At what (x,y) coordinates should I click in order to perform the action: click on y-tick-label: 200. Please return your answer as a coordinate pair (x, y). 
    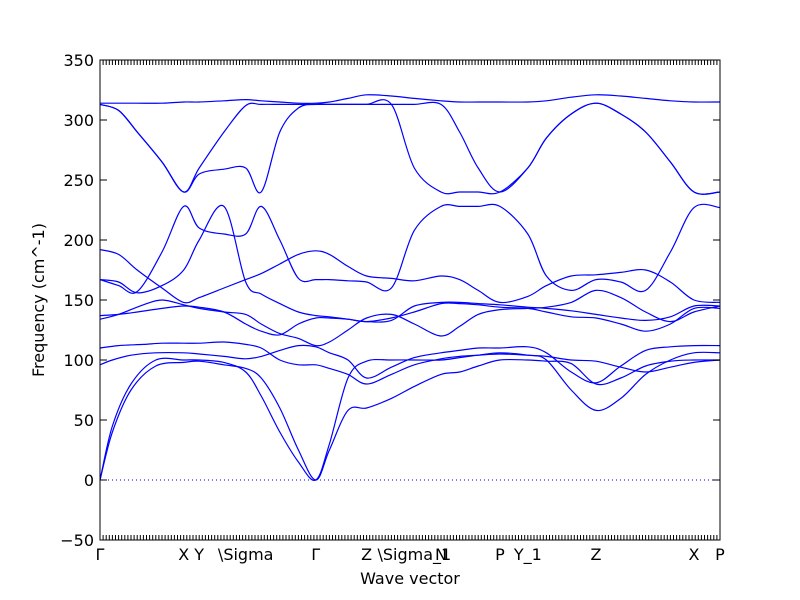
    Looking at the image, I should click on (78, 240).